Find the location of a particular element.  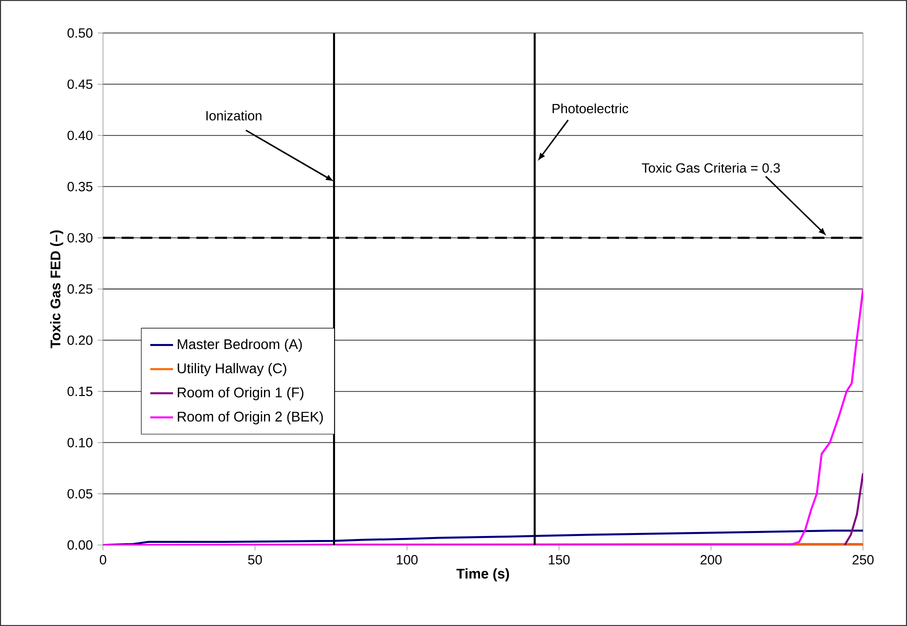

x-tick-label: 200 is located at coordinates (711, 559).